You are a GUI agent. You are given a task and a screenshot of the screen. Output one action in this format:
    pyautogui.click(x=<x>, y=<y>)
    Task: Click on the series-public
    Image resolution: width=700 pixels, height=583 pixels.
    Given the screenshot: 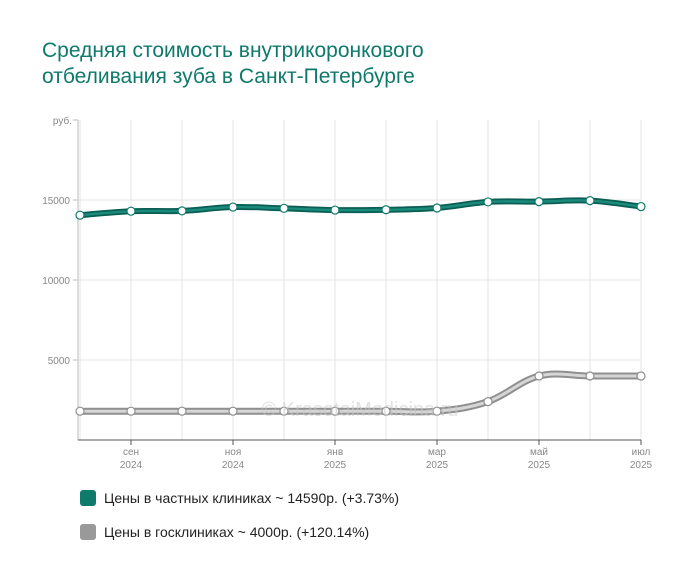 What is the action you would take?
    pyautogui.click(x=360, y=393)
    